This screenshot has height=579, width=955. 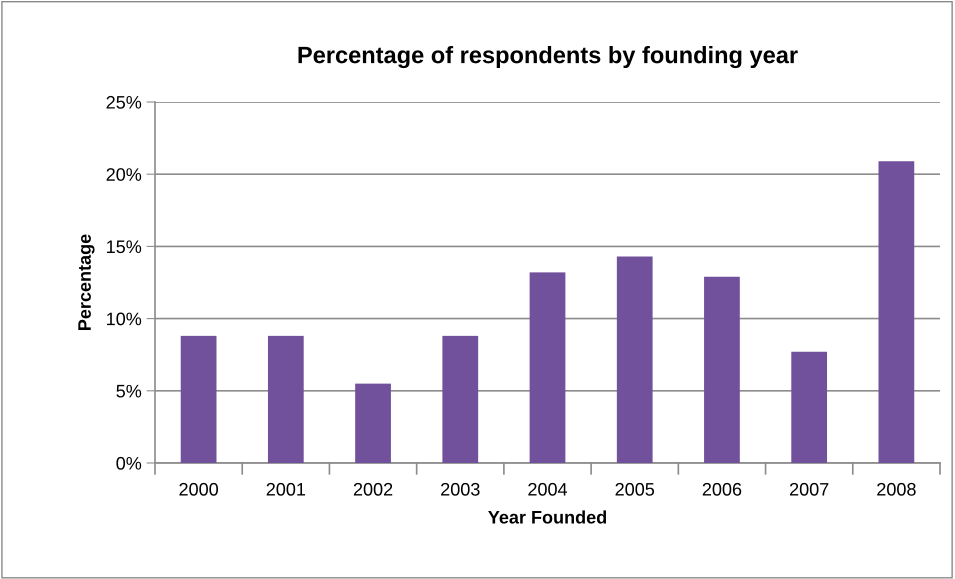 I want to click on y-tick-label: 5%, so click(x=129, y=391).